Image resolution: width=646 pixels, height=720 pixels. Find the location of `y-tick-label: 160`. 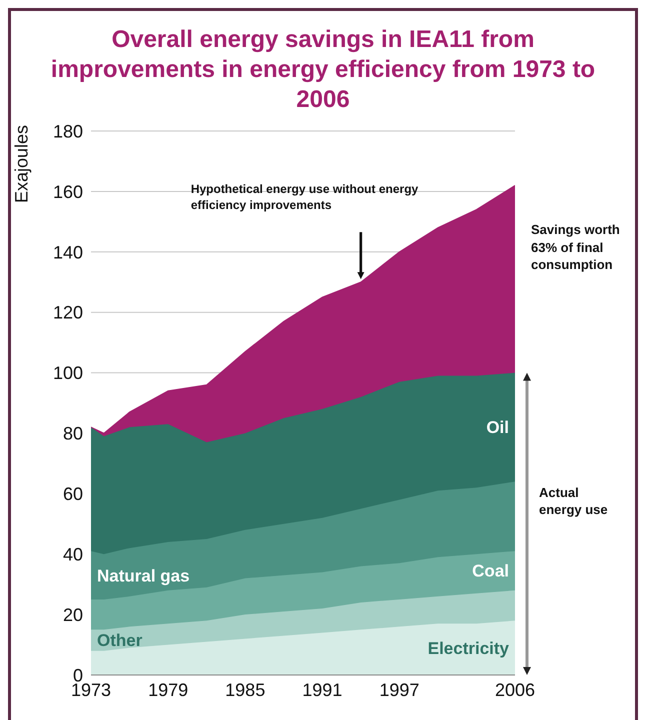

y-tick-label: 160 is located at coordinates (67, 192).